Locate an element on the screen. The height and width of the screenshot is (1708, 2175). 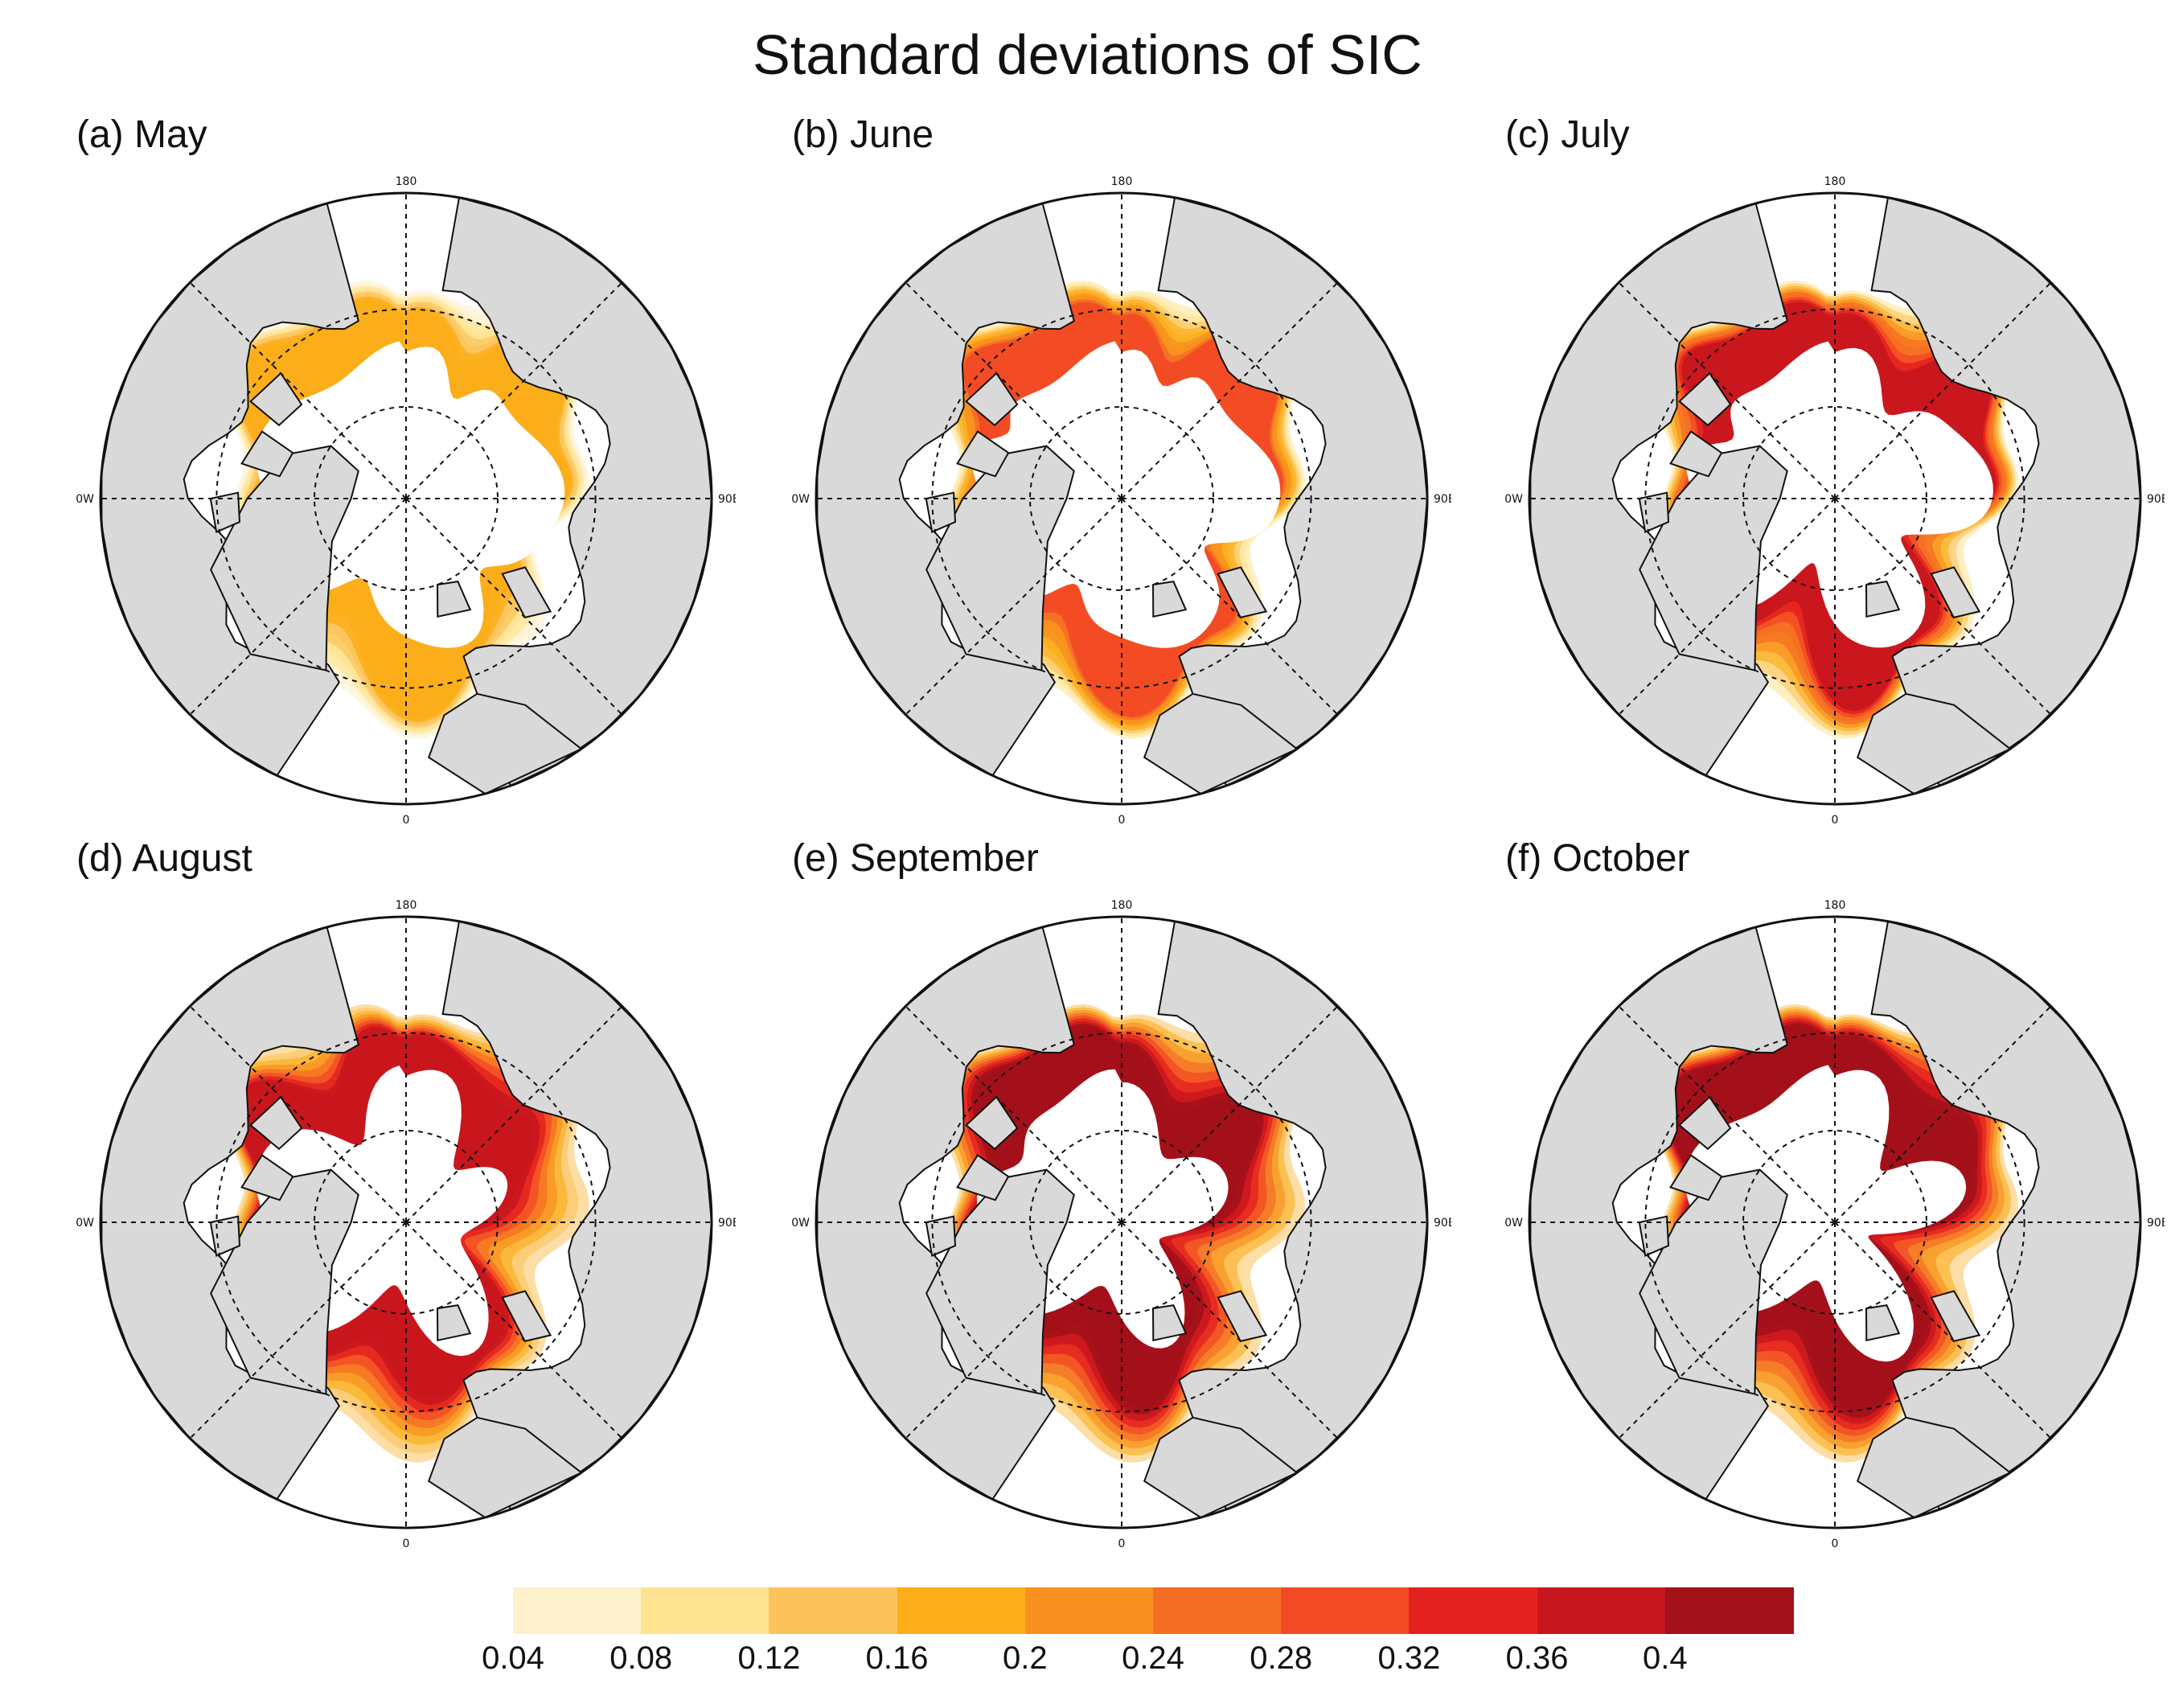
panel-label: (b) June is located at coordinates (863, 134).